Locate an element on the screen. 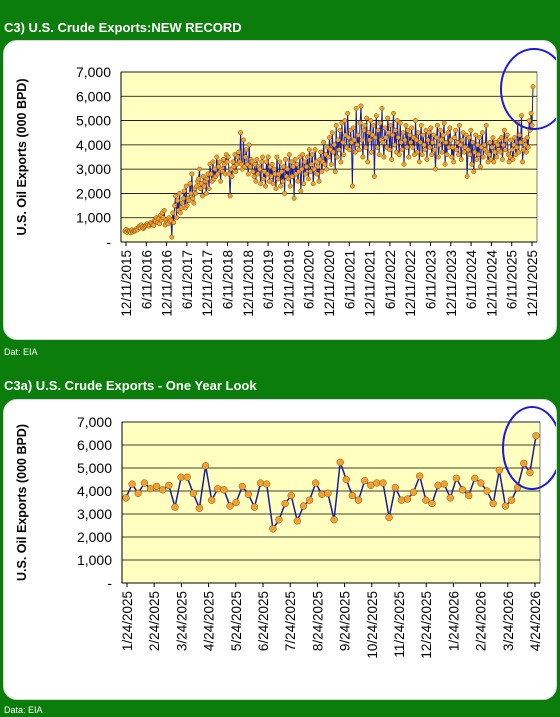 The image size is (560, 717). x-tick-label: 6/11/2022 is located at coordinates (390, 279).